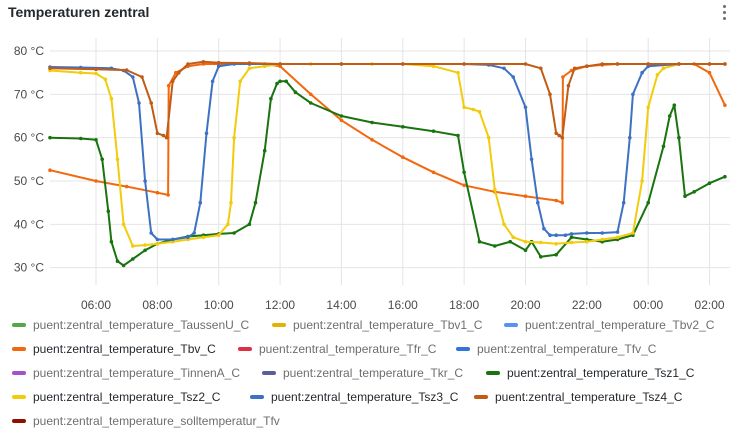 The height and width of the screenshot is (434, 735). Describe the element at coordinates (724, 12) in the screenshot. I see `kebab-menu-icon` at that location.